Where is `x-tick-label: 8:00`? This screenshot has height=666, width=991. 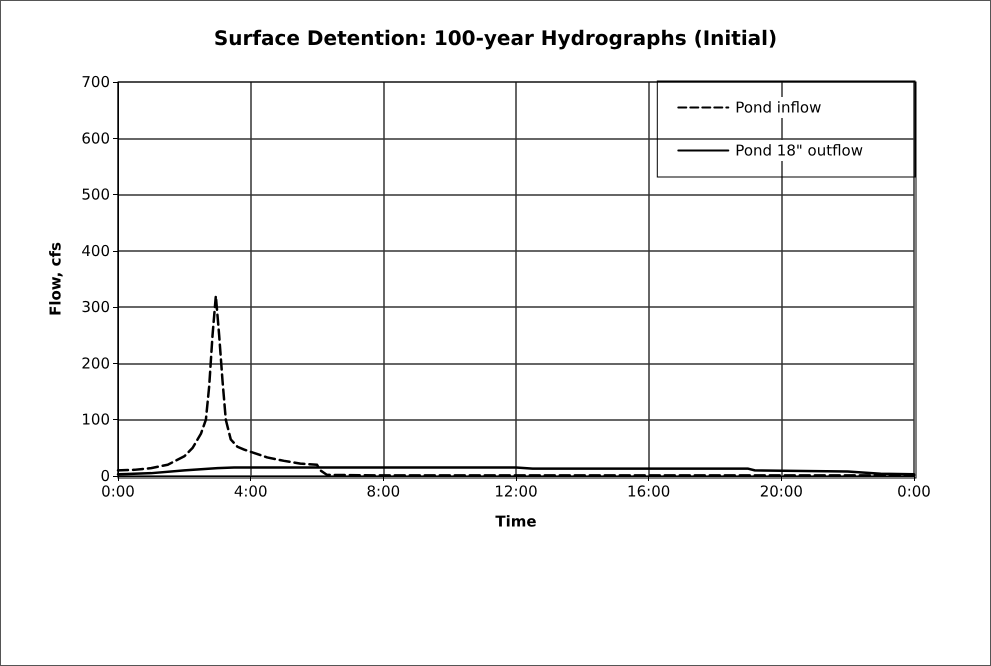 x-tick-label: 8:00 is located at coordinates (383, 491).